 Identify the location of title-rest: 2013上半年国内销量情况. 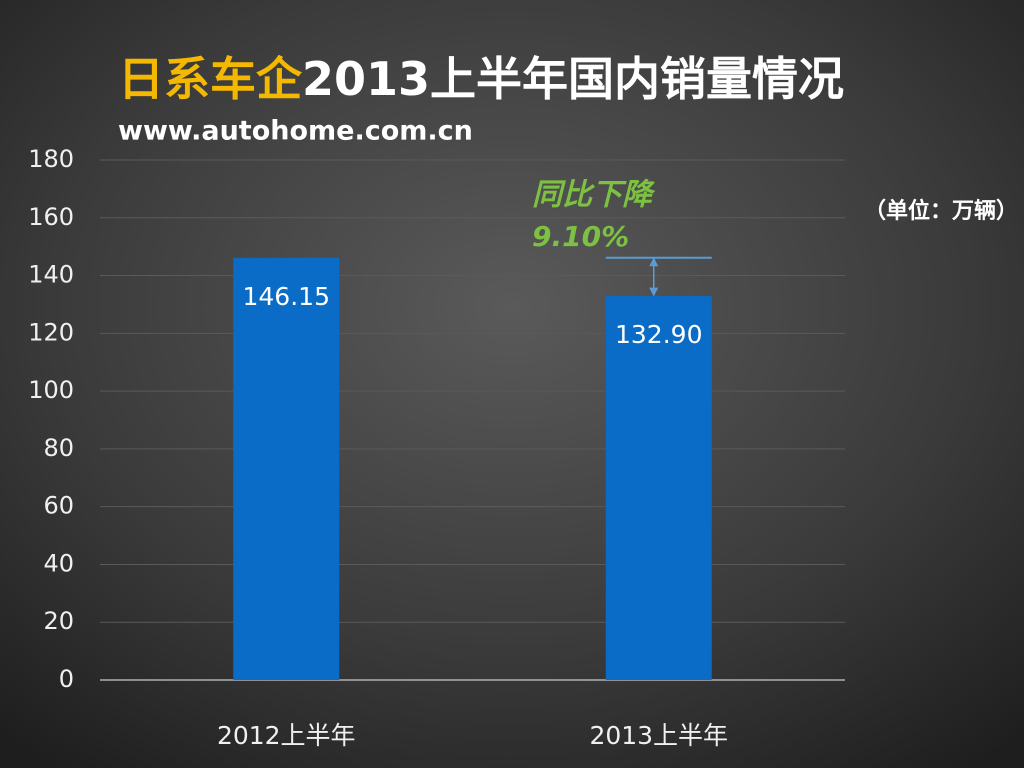
(573, 79).